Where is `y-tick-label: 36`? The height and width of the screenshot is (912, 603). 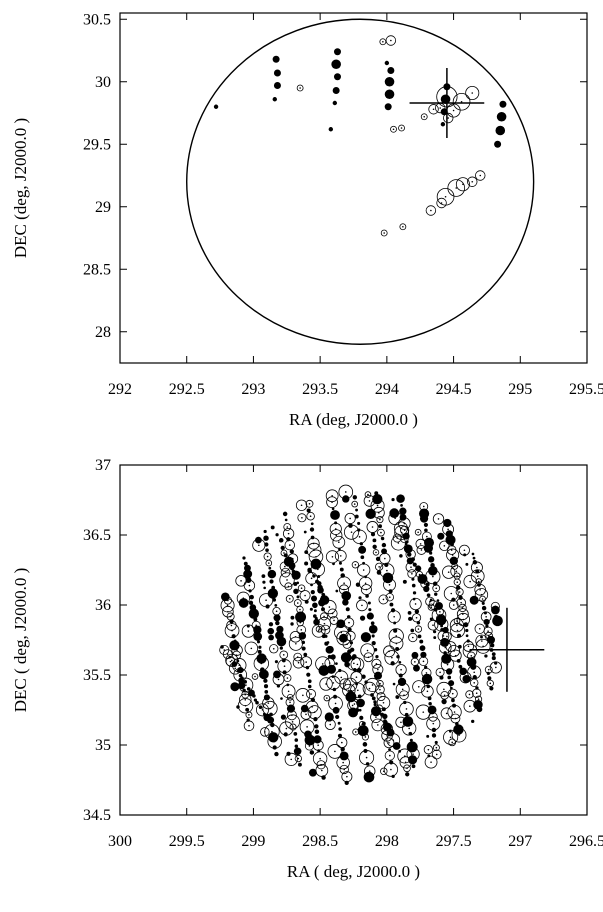 y-tick-label: 36 is located at coordinates (103, 605).